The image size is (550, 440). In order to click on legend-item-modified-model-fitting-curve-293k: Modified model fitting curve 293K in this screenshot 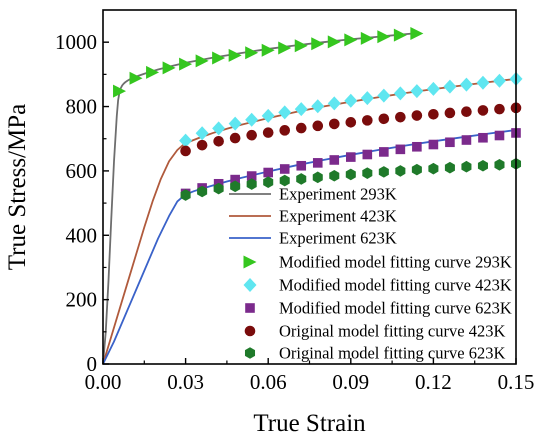, I will do `click(377, 262)`.